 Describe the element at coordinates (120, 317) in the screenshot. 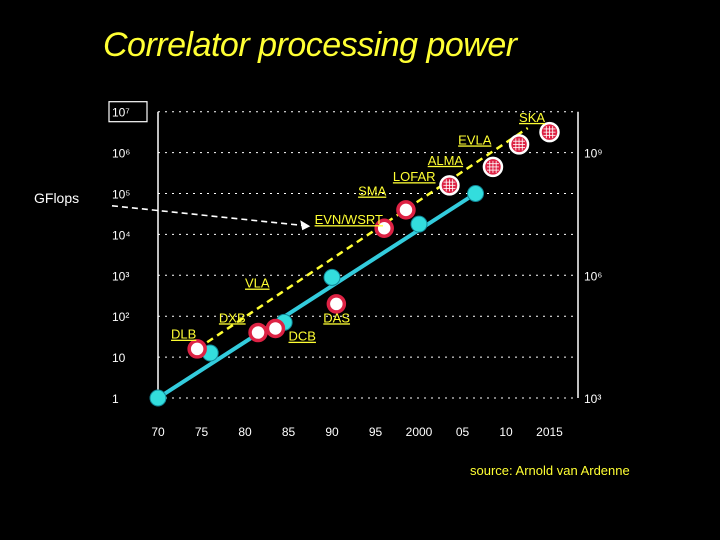

I see `y-tick-label: 10²` at that location.